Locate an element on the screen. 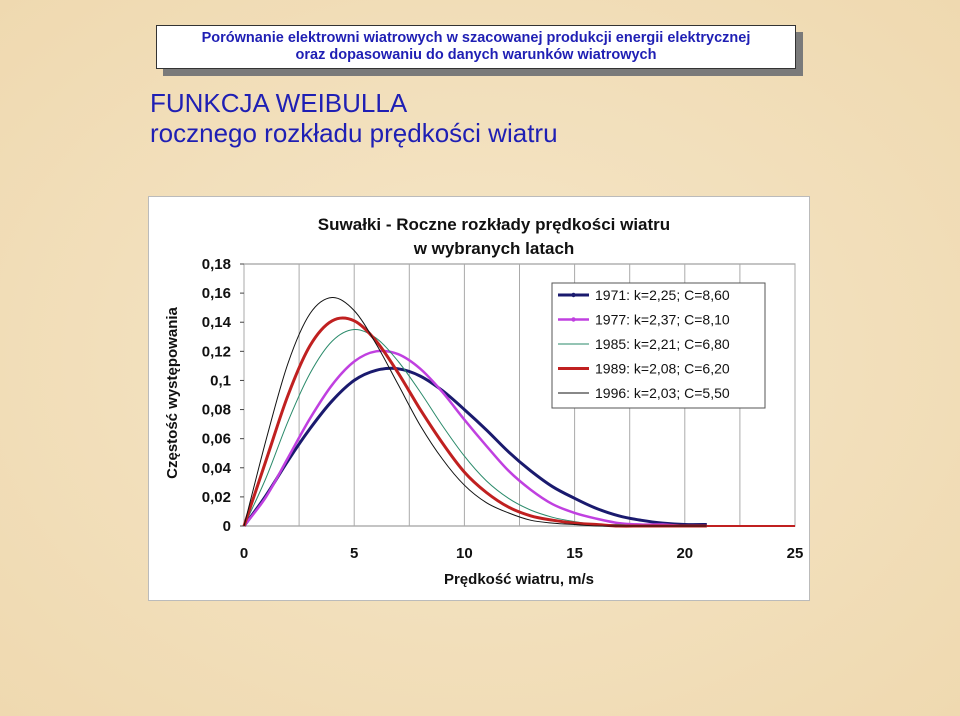  legend-label: 1977: k=2,37; C=8,10 is located at coordinates (662, 320).